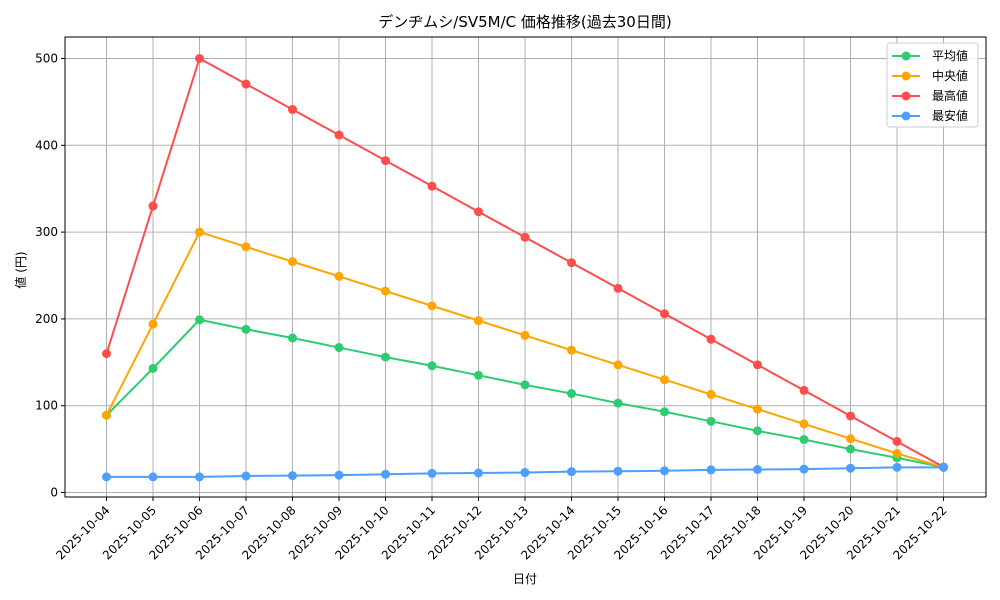  Describe the element at coordinates (930, 115) in the screenshot. I see `legend-item: 最安値` at that location.